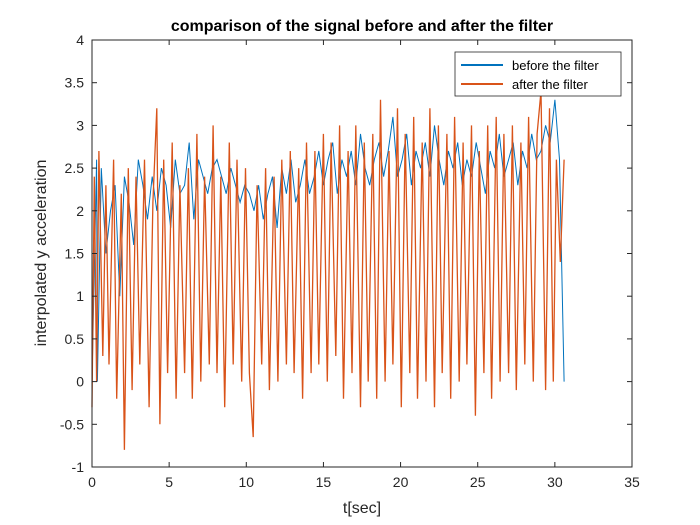 The image size is (700, 525). I want to click on y-tick-label: 1.5, so click(75, 254).